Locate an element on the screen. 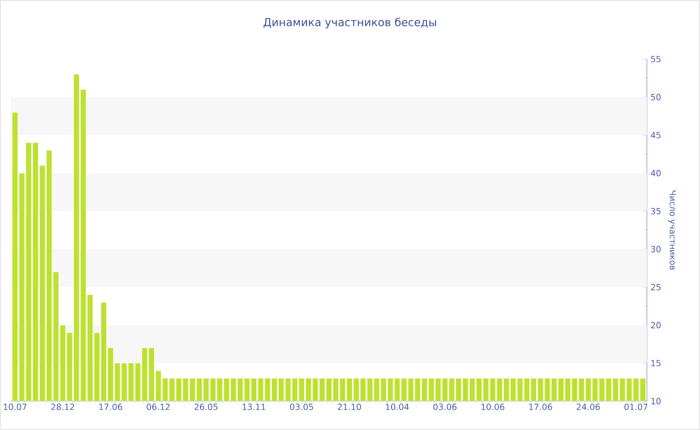 The width and height of the screenshot is (700, 430). y-tick-label: 15 is located at coordinates (655, 363).